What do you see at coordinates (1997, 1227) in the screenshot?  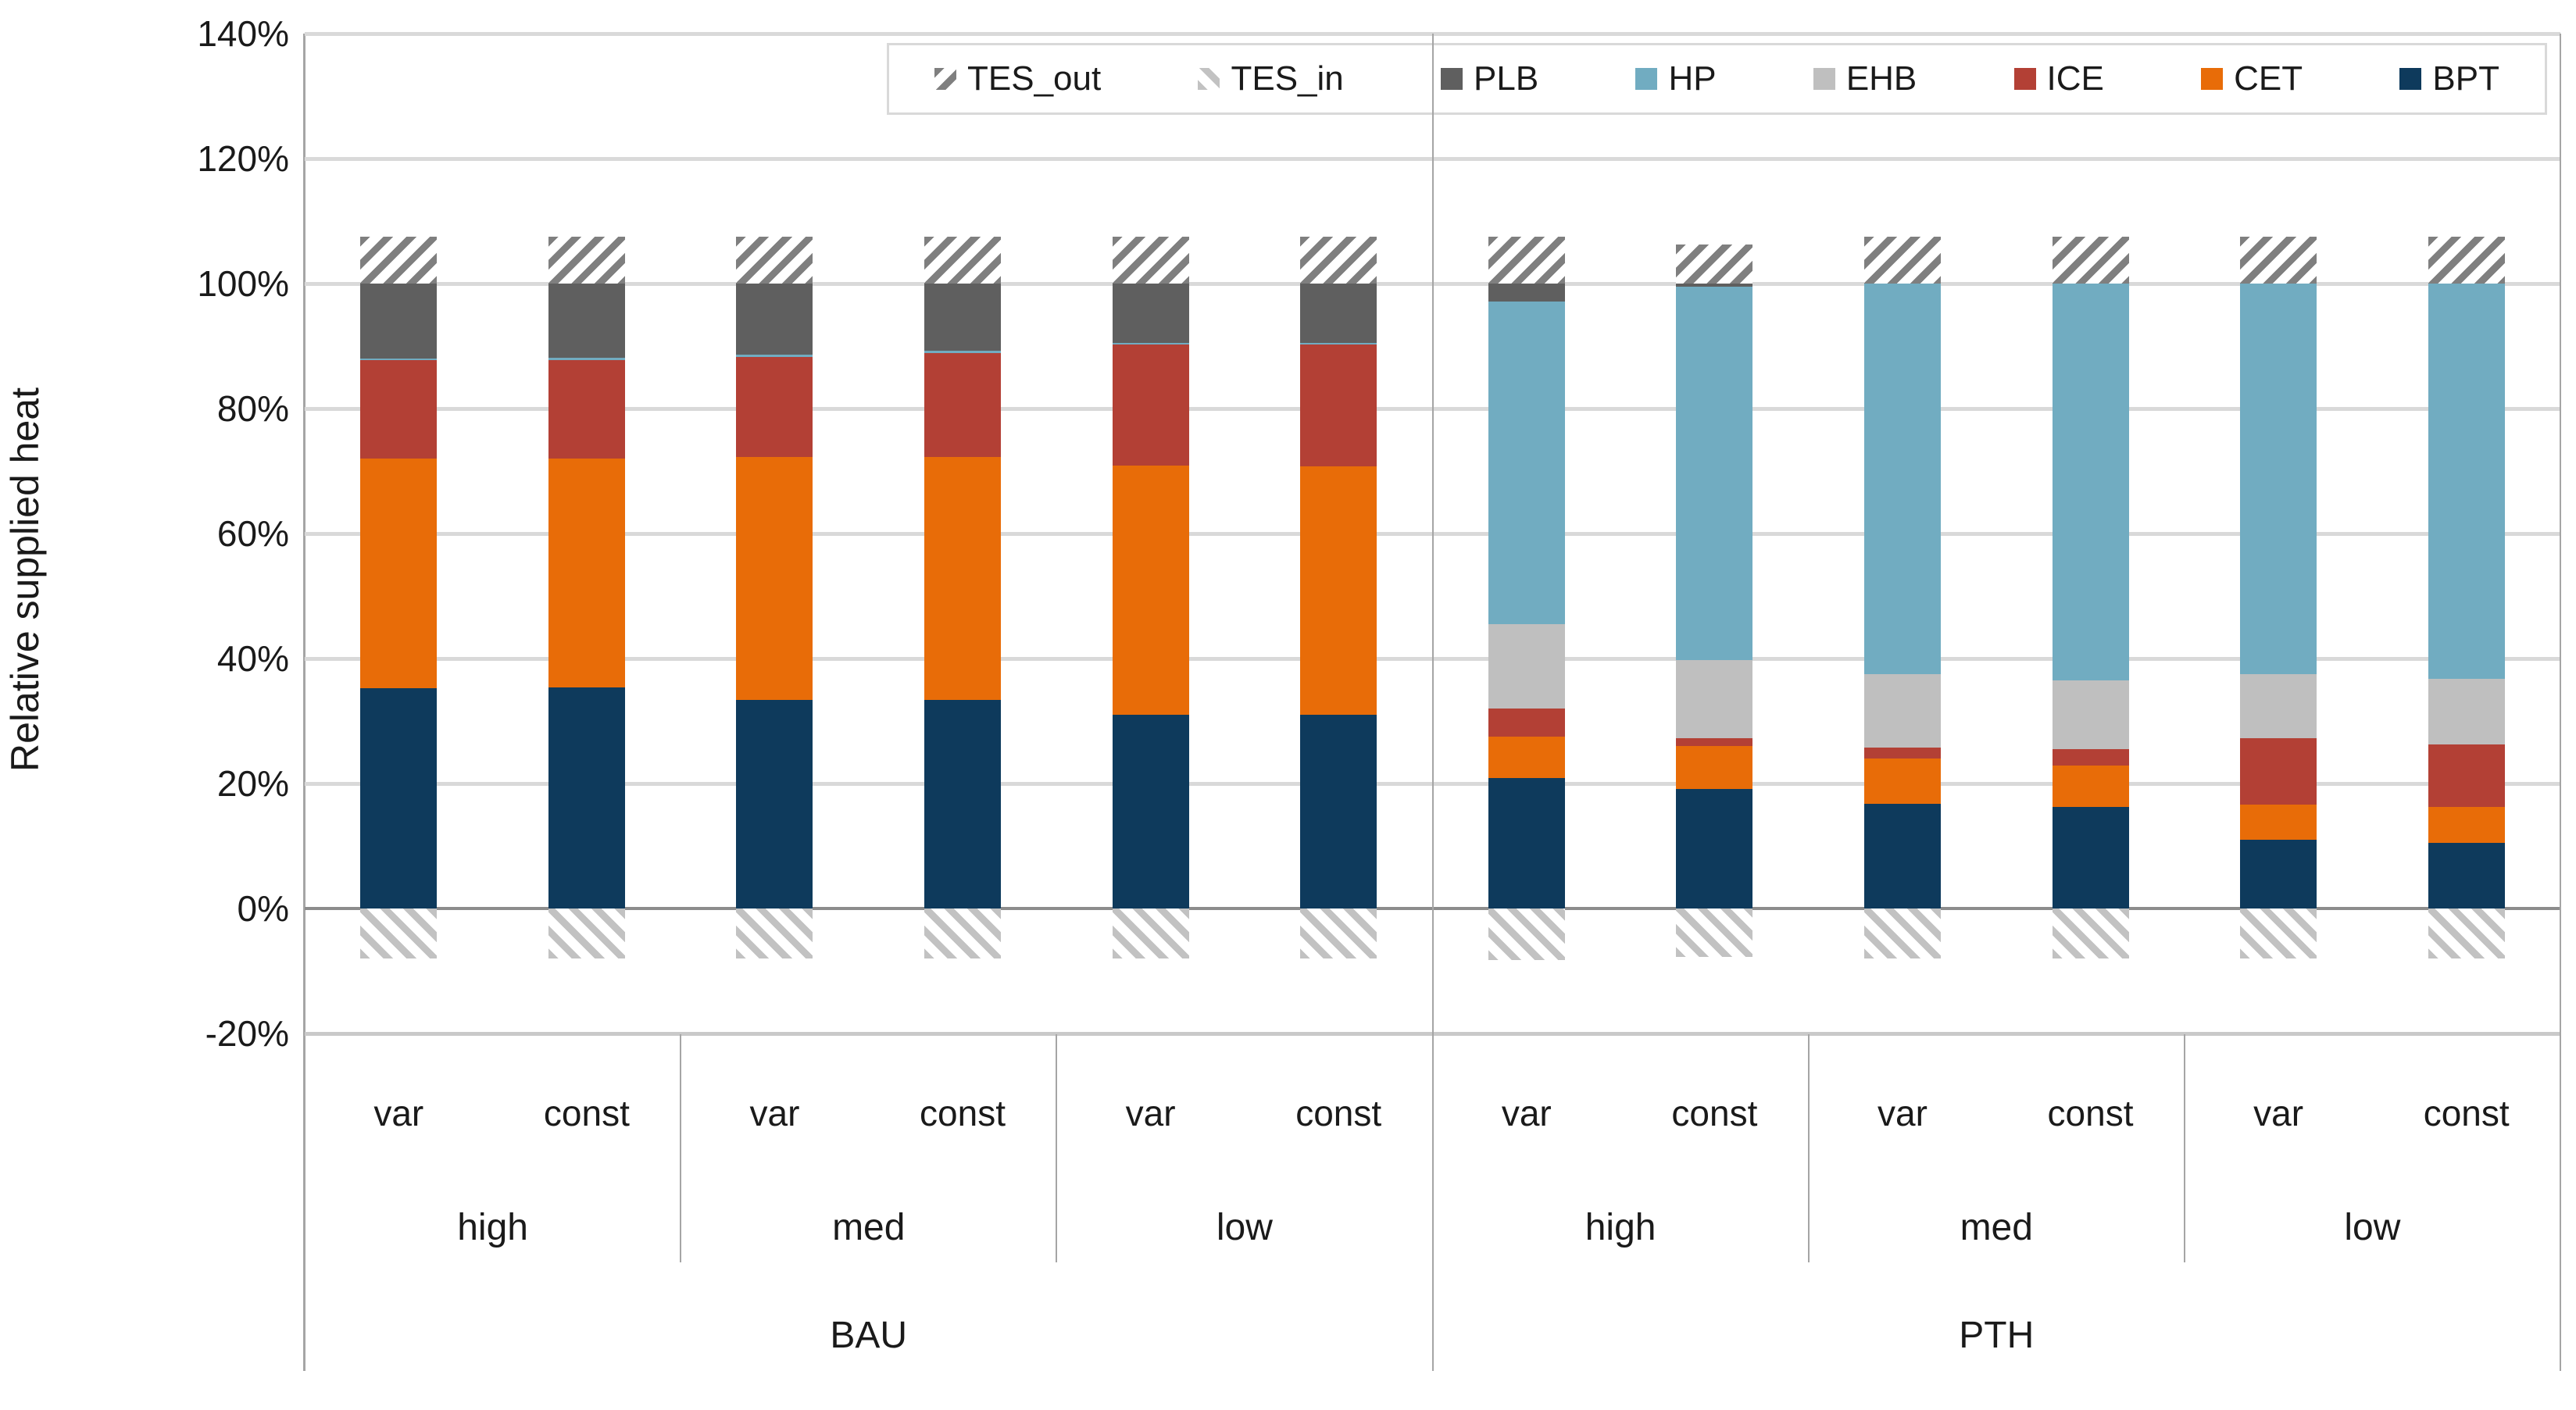 I see `category-label-price: med` at bounding box center [1997, 1227].